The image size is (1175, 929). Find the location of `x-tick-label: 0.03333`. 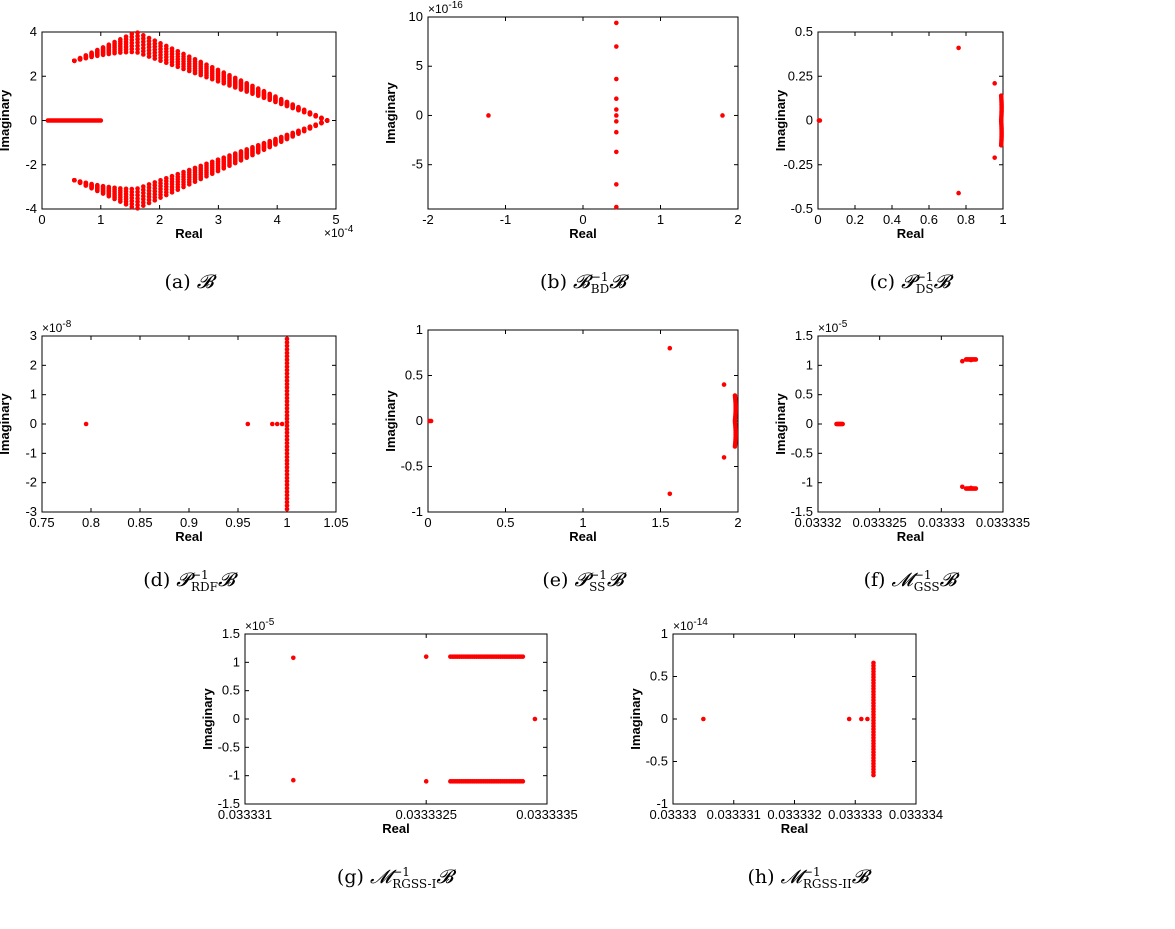

x-tick-label: 0.03333 is located at coordinates (673, 814).